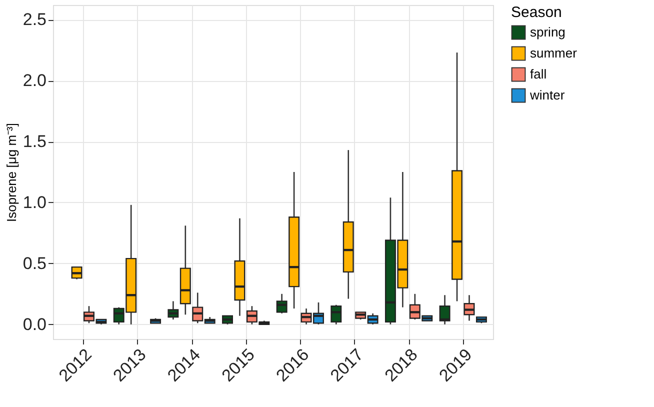 This screenshot has width=654, height=407. What do you see at coordinates (34, 20) in the screenshot?
I see `y-tick-label: 2.5` at bounding box center [34, 20].